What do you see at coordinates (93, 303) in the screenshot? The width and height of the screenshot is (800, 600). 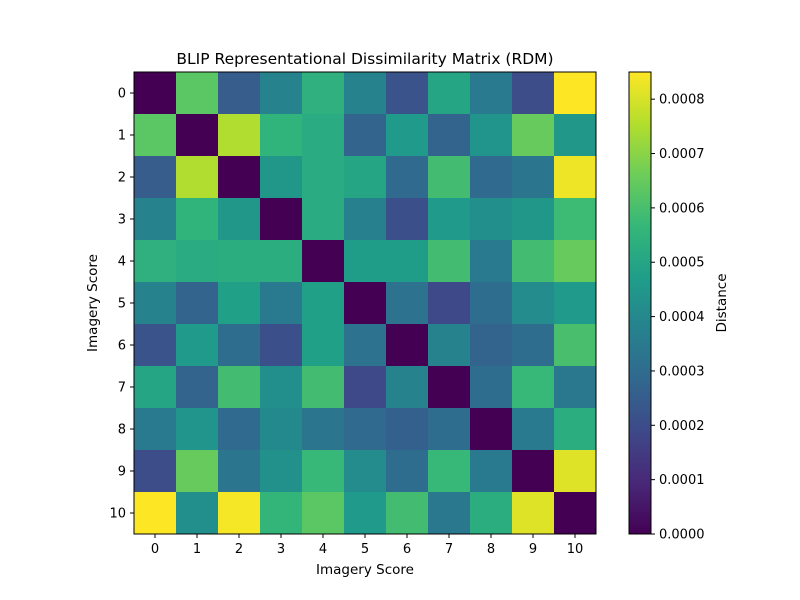 I see `y-axis-label: Imagery Score` at bounding box center [93, 303].